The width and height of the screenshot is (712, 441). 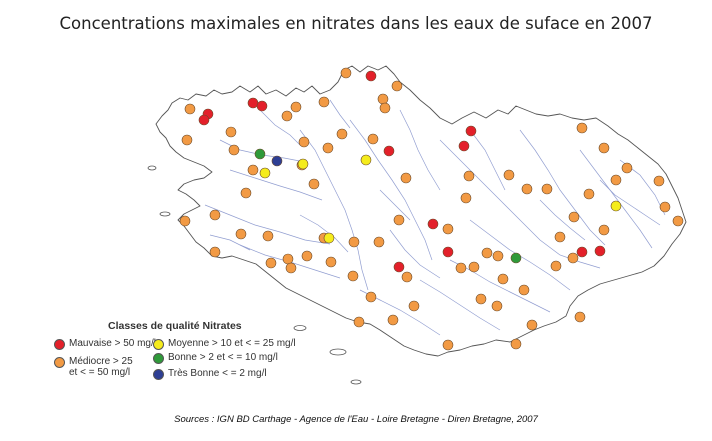 I want to click on legend-item-mediocre: Médiocre > 25 et < = 50 mg/l, so click(x=93, y=367).